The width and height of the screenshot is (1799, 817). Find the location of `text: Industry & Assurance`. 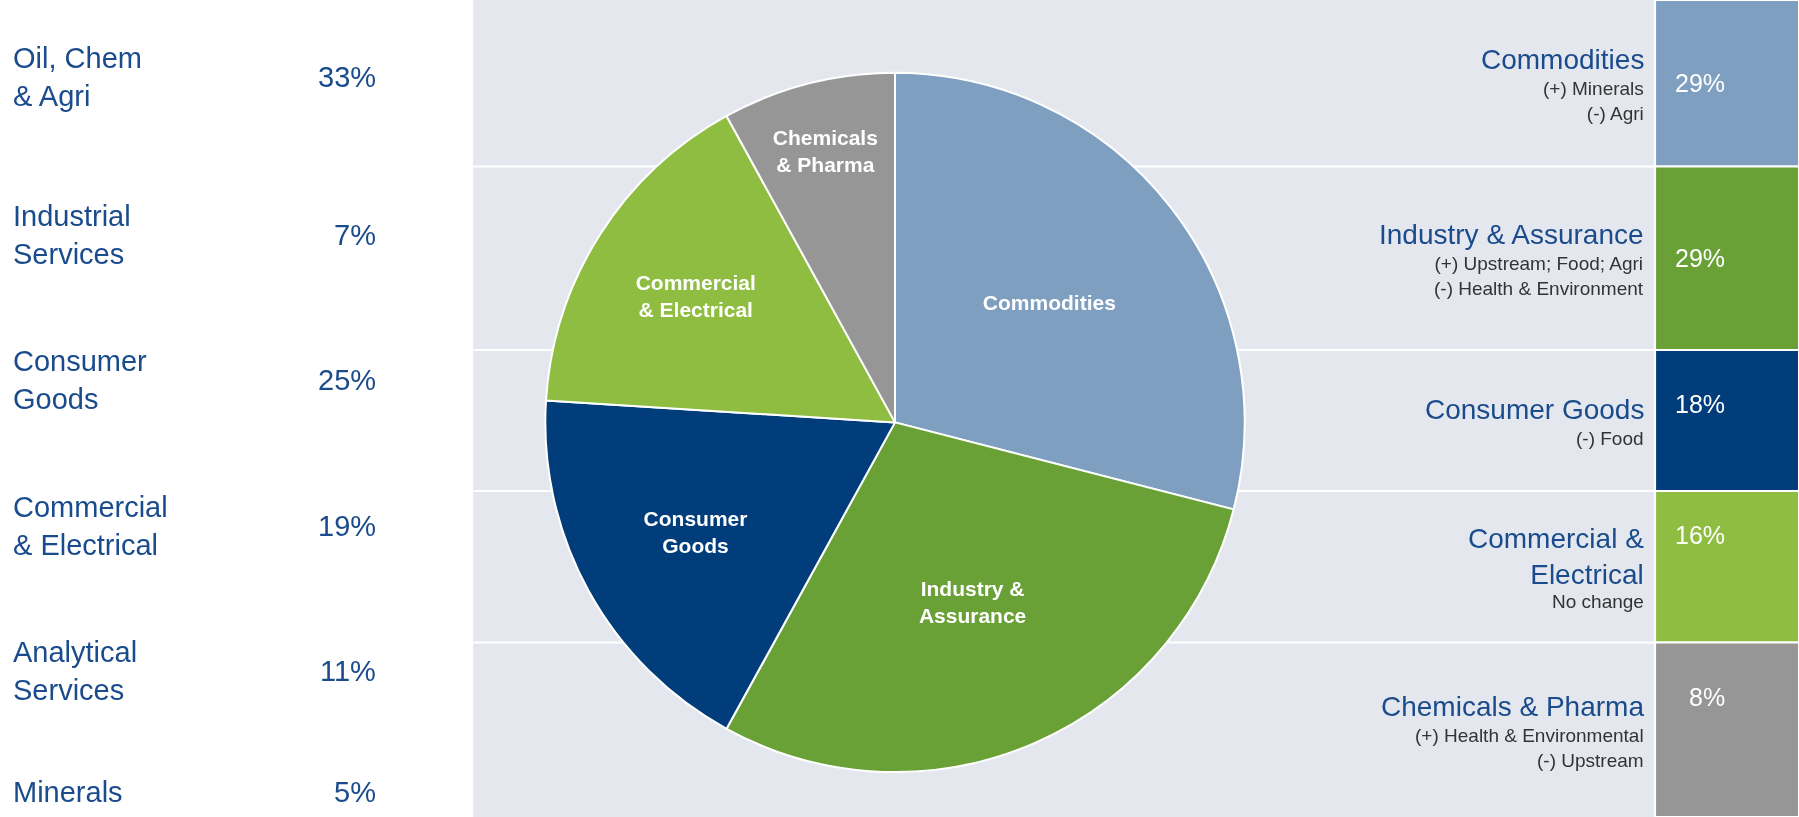

text: Industry & Assurance is located at coordinates (1511, 234).